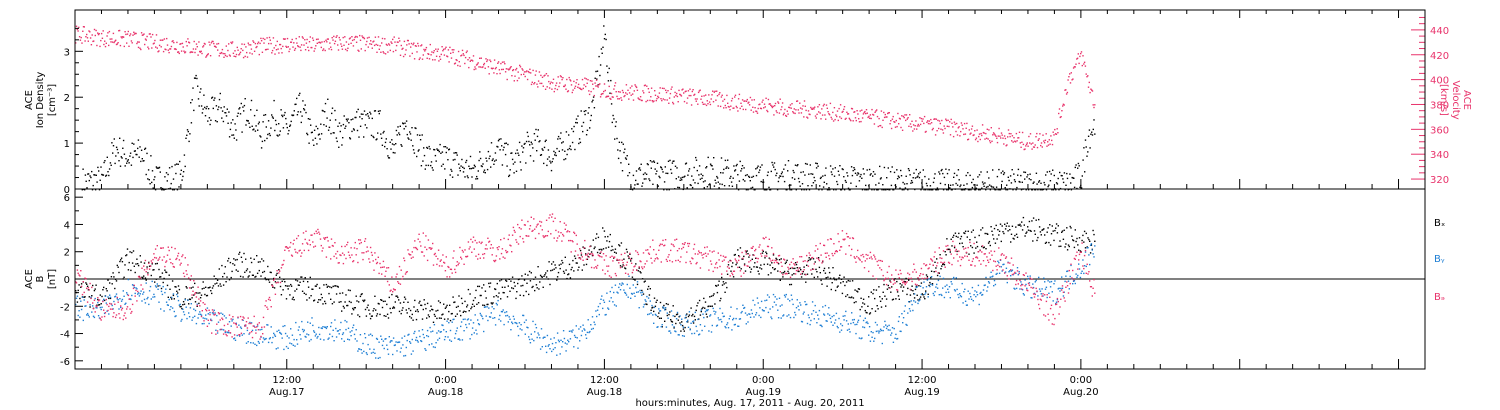 This screenshot has width=1500, height=410. Describe the element at coordinates (67, 144) in the screenshot. I see `density-tick-label: 1` at that location.